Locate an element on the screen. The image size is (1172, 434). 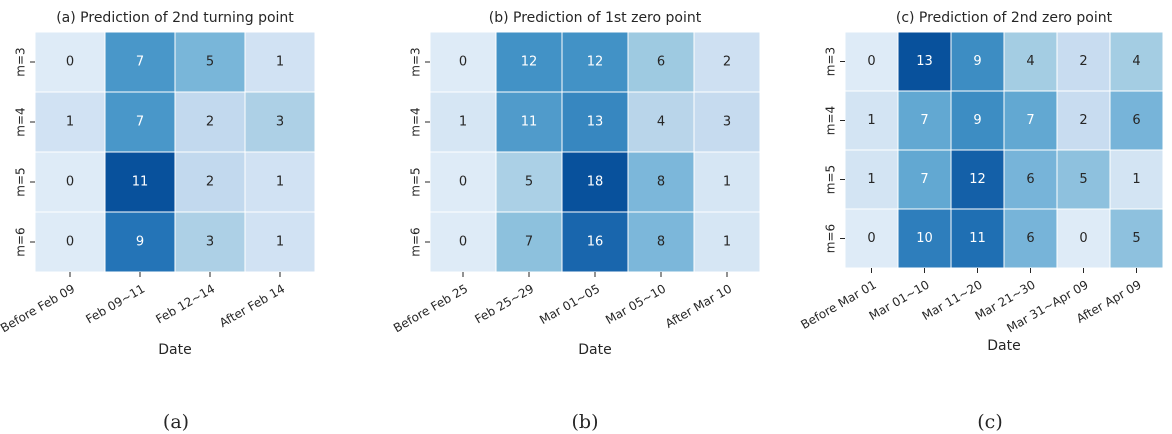
cell-label: 9 is located at coordinates (140, 242).